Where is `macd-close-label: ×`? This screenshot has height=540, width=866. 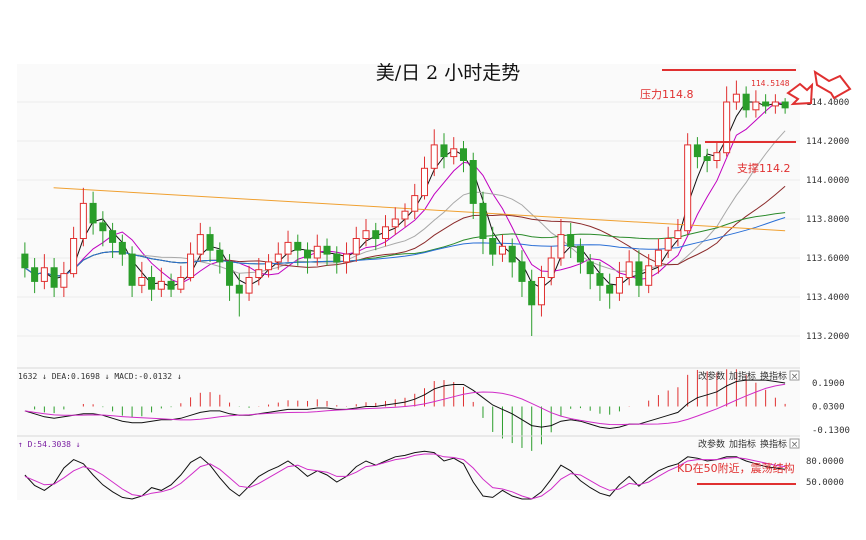 macd-close-label: × is located at coordinates (795, 377).